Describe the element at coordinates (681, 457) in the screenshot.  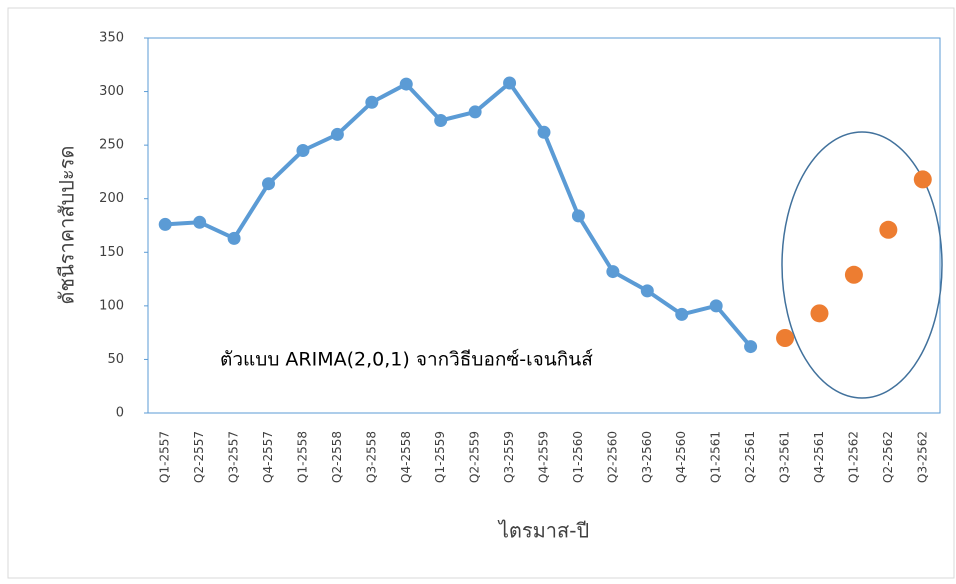
I see `x-tick-label: Q4-2560` at that location.